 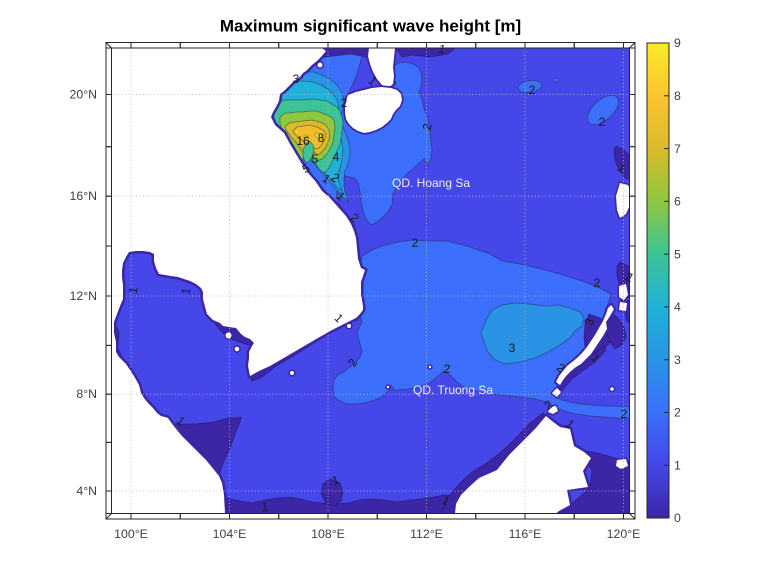 What do you see at coordinates (677, 518) in the screenshot?
I see `svg-text: 0` at bounding box center [677, 518].